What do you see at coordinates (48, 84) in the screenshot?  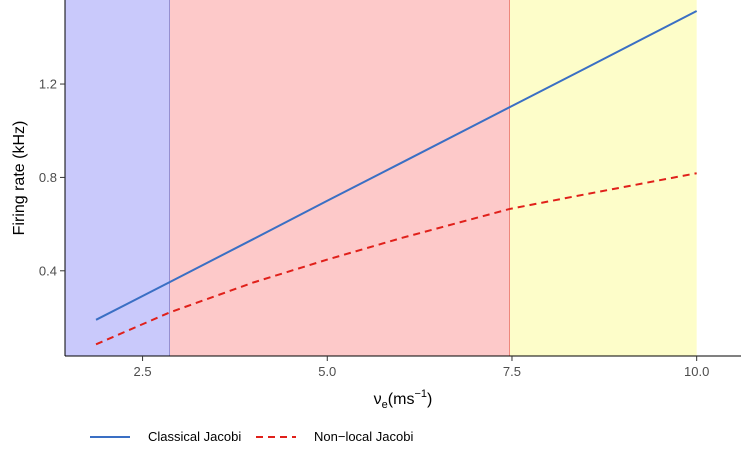 I see `y-tick-label: 1.2` at bounding box center [48, 84].